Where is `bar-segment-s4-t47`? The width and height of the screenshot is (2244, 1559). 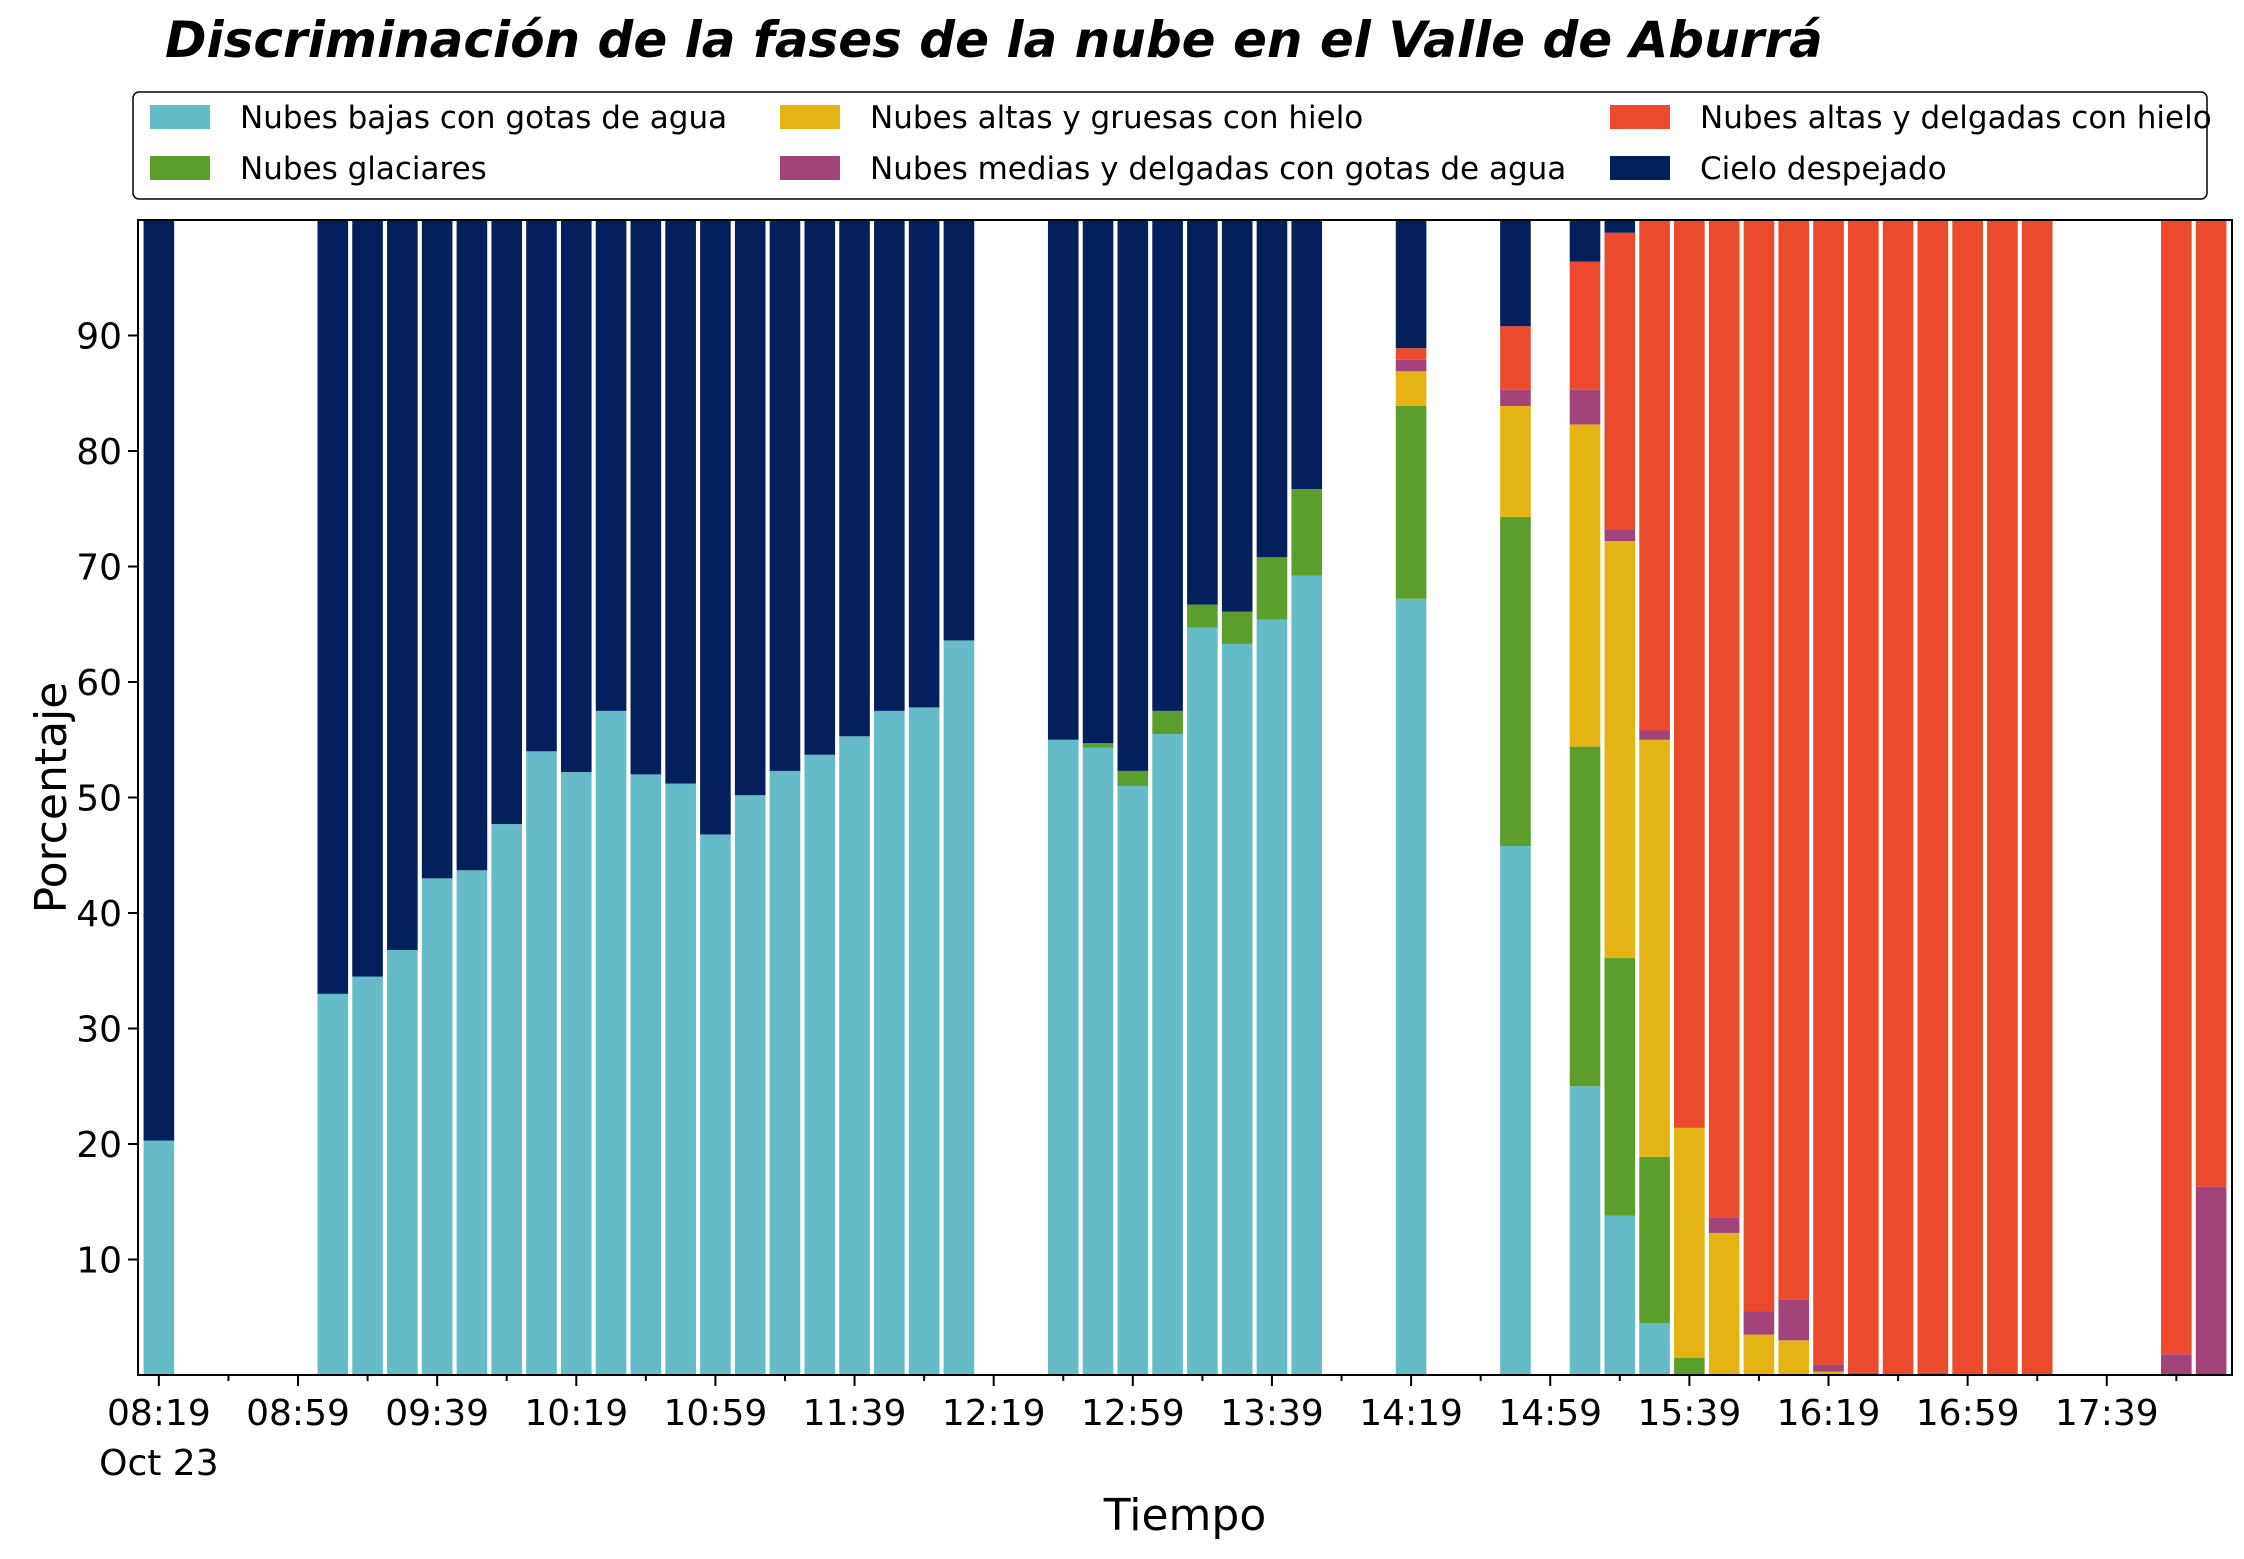
bar-segment-s4-t47 is located at coordinates (1794, 760).